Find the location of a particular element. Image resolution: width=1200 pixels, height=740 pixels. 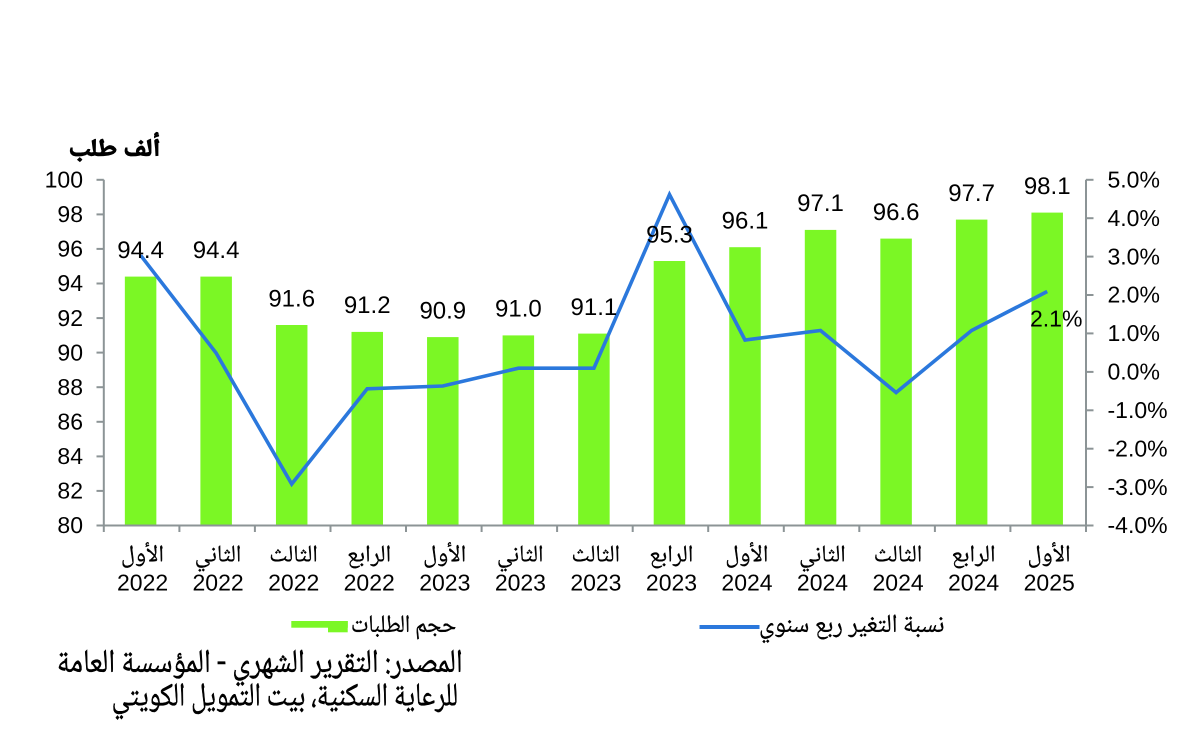

svg-text: 84 is located at coordinates (70, 456).